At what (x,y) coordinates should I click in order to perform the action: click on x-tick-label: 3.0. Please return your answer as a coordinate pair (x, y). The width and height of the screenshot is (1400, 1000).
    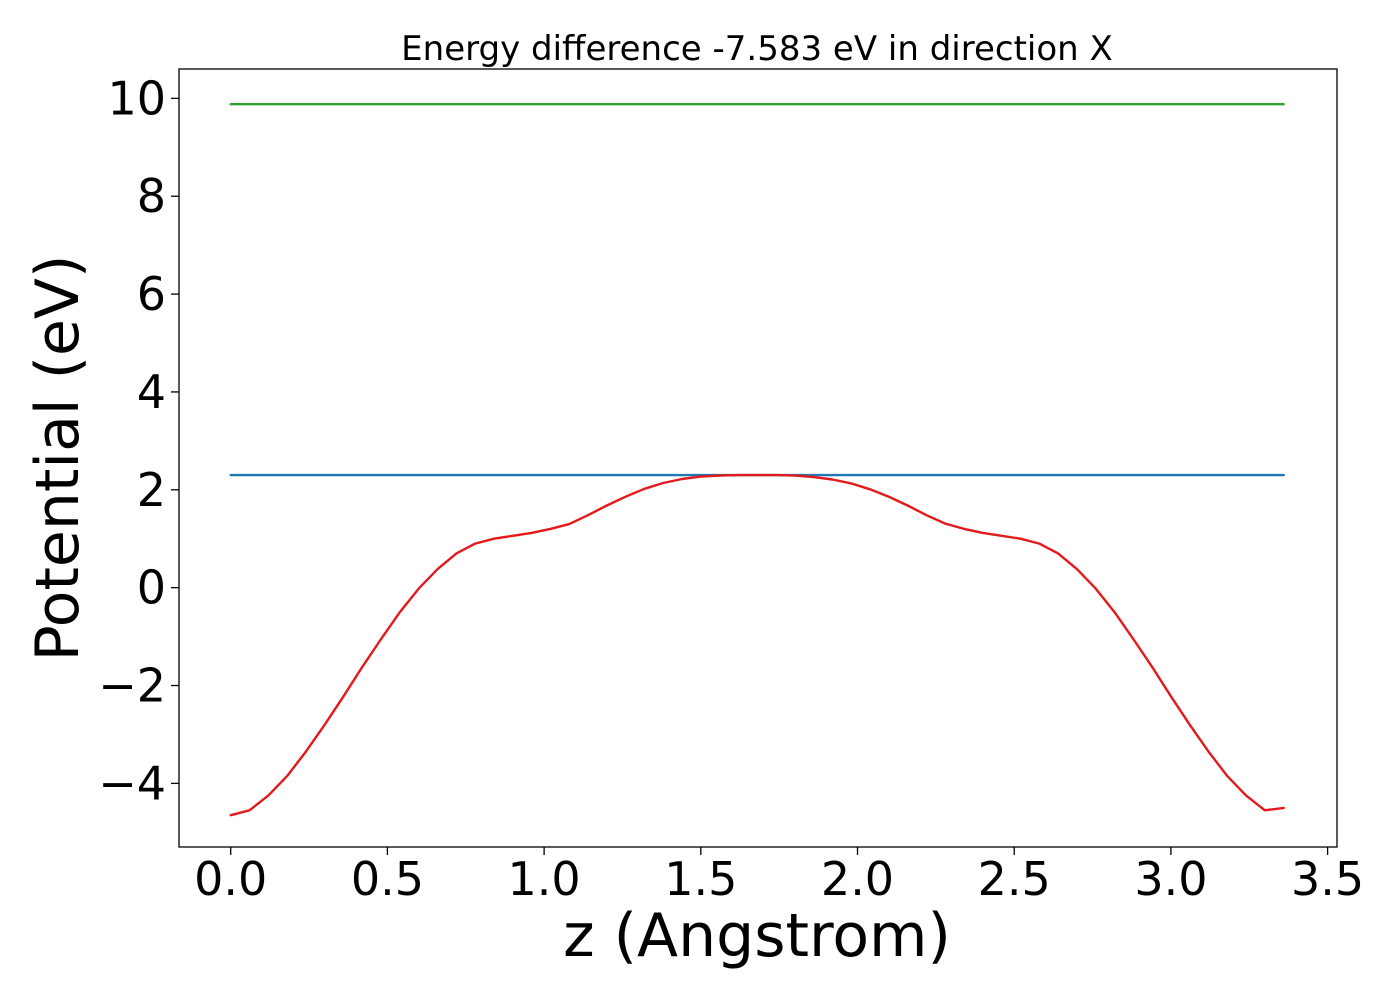
    Looking at the image, I should click on (1170, 879).